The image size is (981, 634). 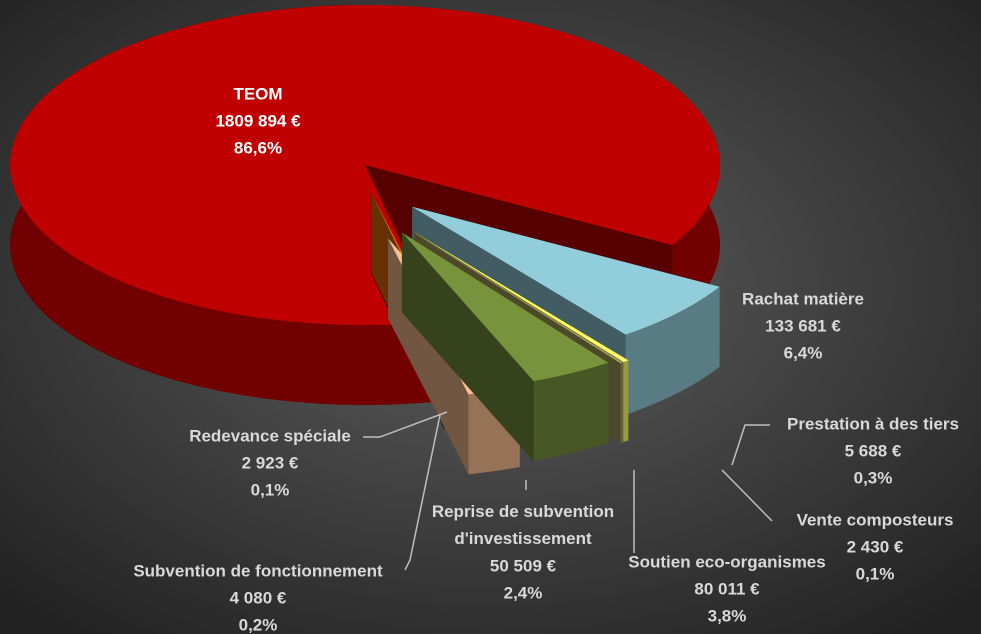 What do you see at coordinates (258, 597) in the screenshot?
I see `slice-label: 4 080 €` at bounding box center [258, 597].